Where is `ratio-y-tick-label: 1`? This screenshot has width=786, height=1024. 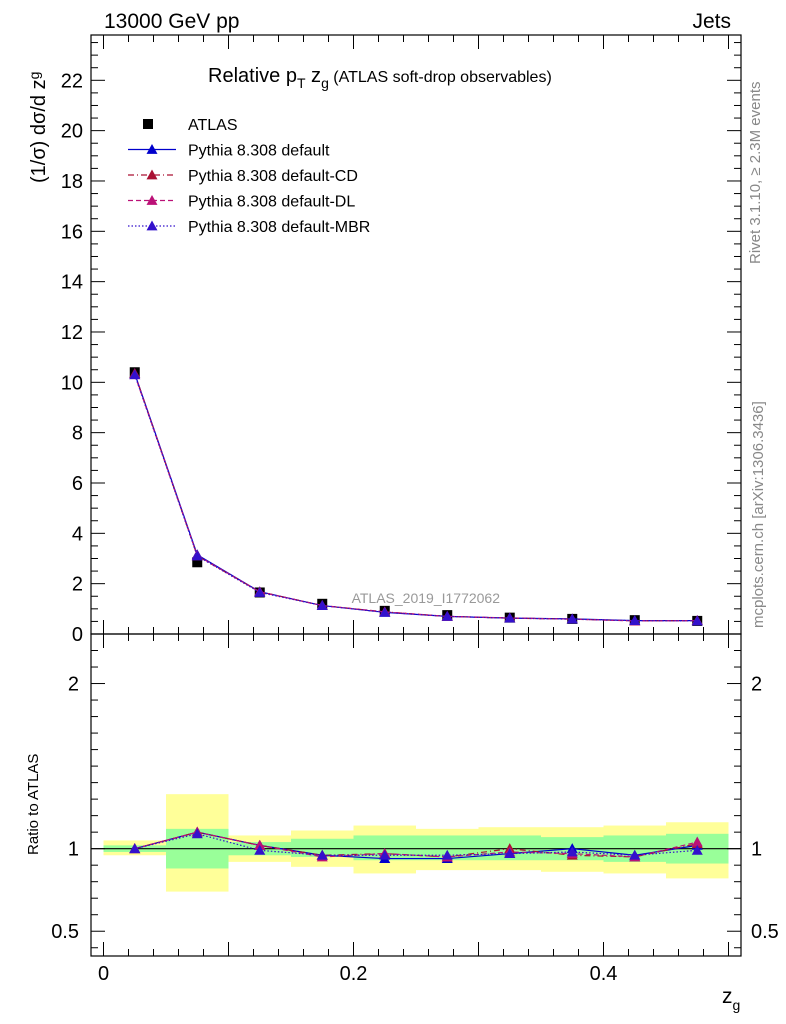 ratio-y-tick-label: 1 is located at coordinates (73, 850).